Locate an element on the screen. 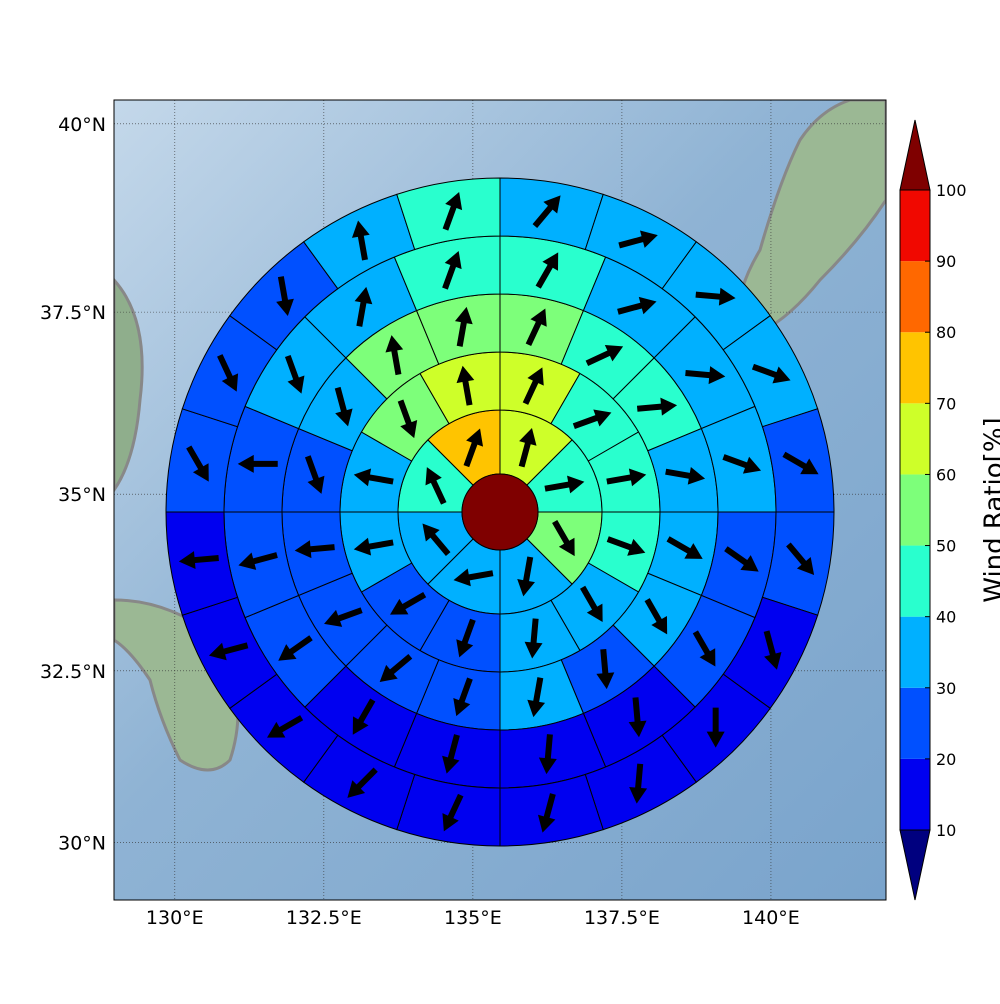 This screenshot has height=1004, width=1000. x-tick-label: 135°E is located at coordinates (473, 918).